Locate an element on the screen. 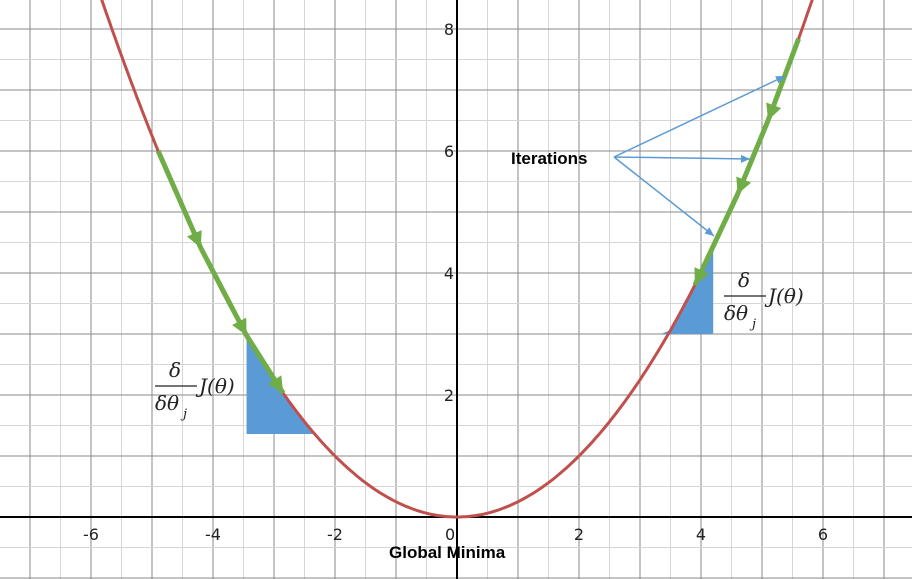  x-tick-label: -4 is located at coordinates (213, 534).